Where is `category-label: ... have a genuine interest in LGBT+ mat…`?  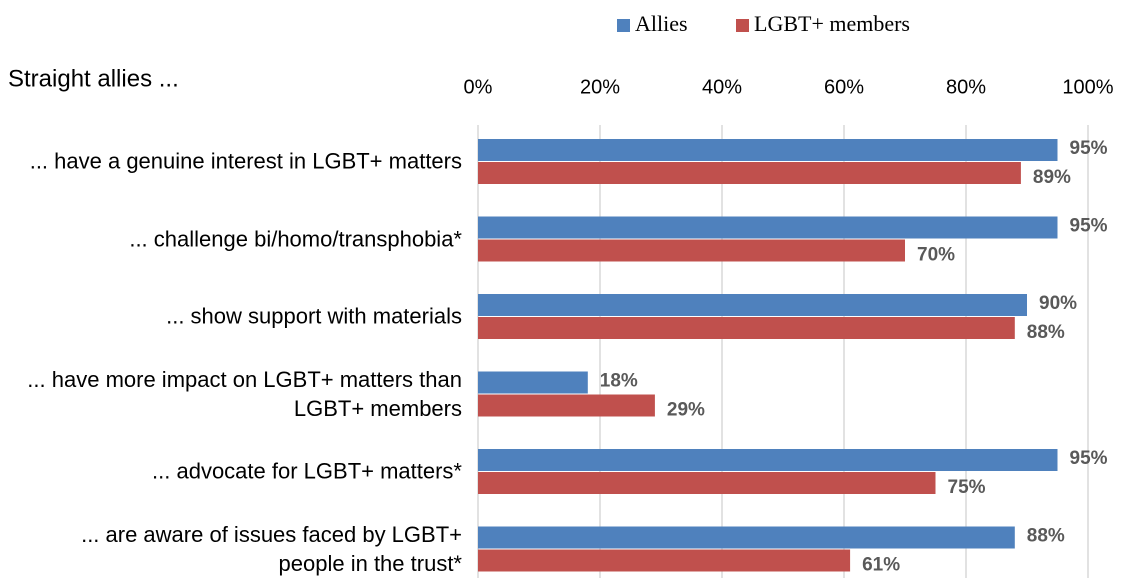
category-label: ... have a genuine interest in LGBT+ mat… is located at coordinates (245, 161).